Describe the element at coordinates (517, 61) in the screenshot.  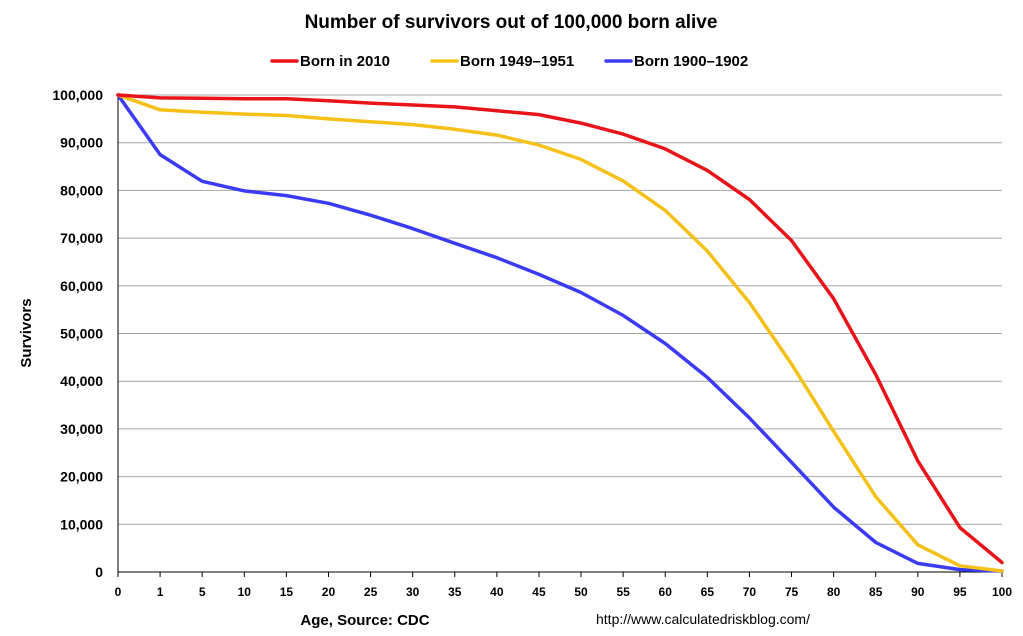
I see `legend-label: Born 1949–1951` at that location.